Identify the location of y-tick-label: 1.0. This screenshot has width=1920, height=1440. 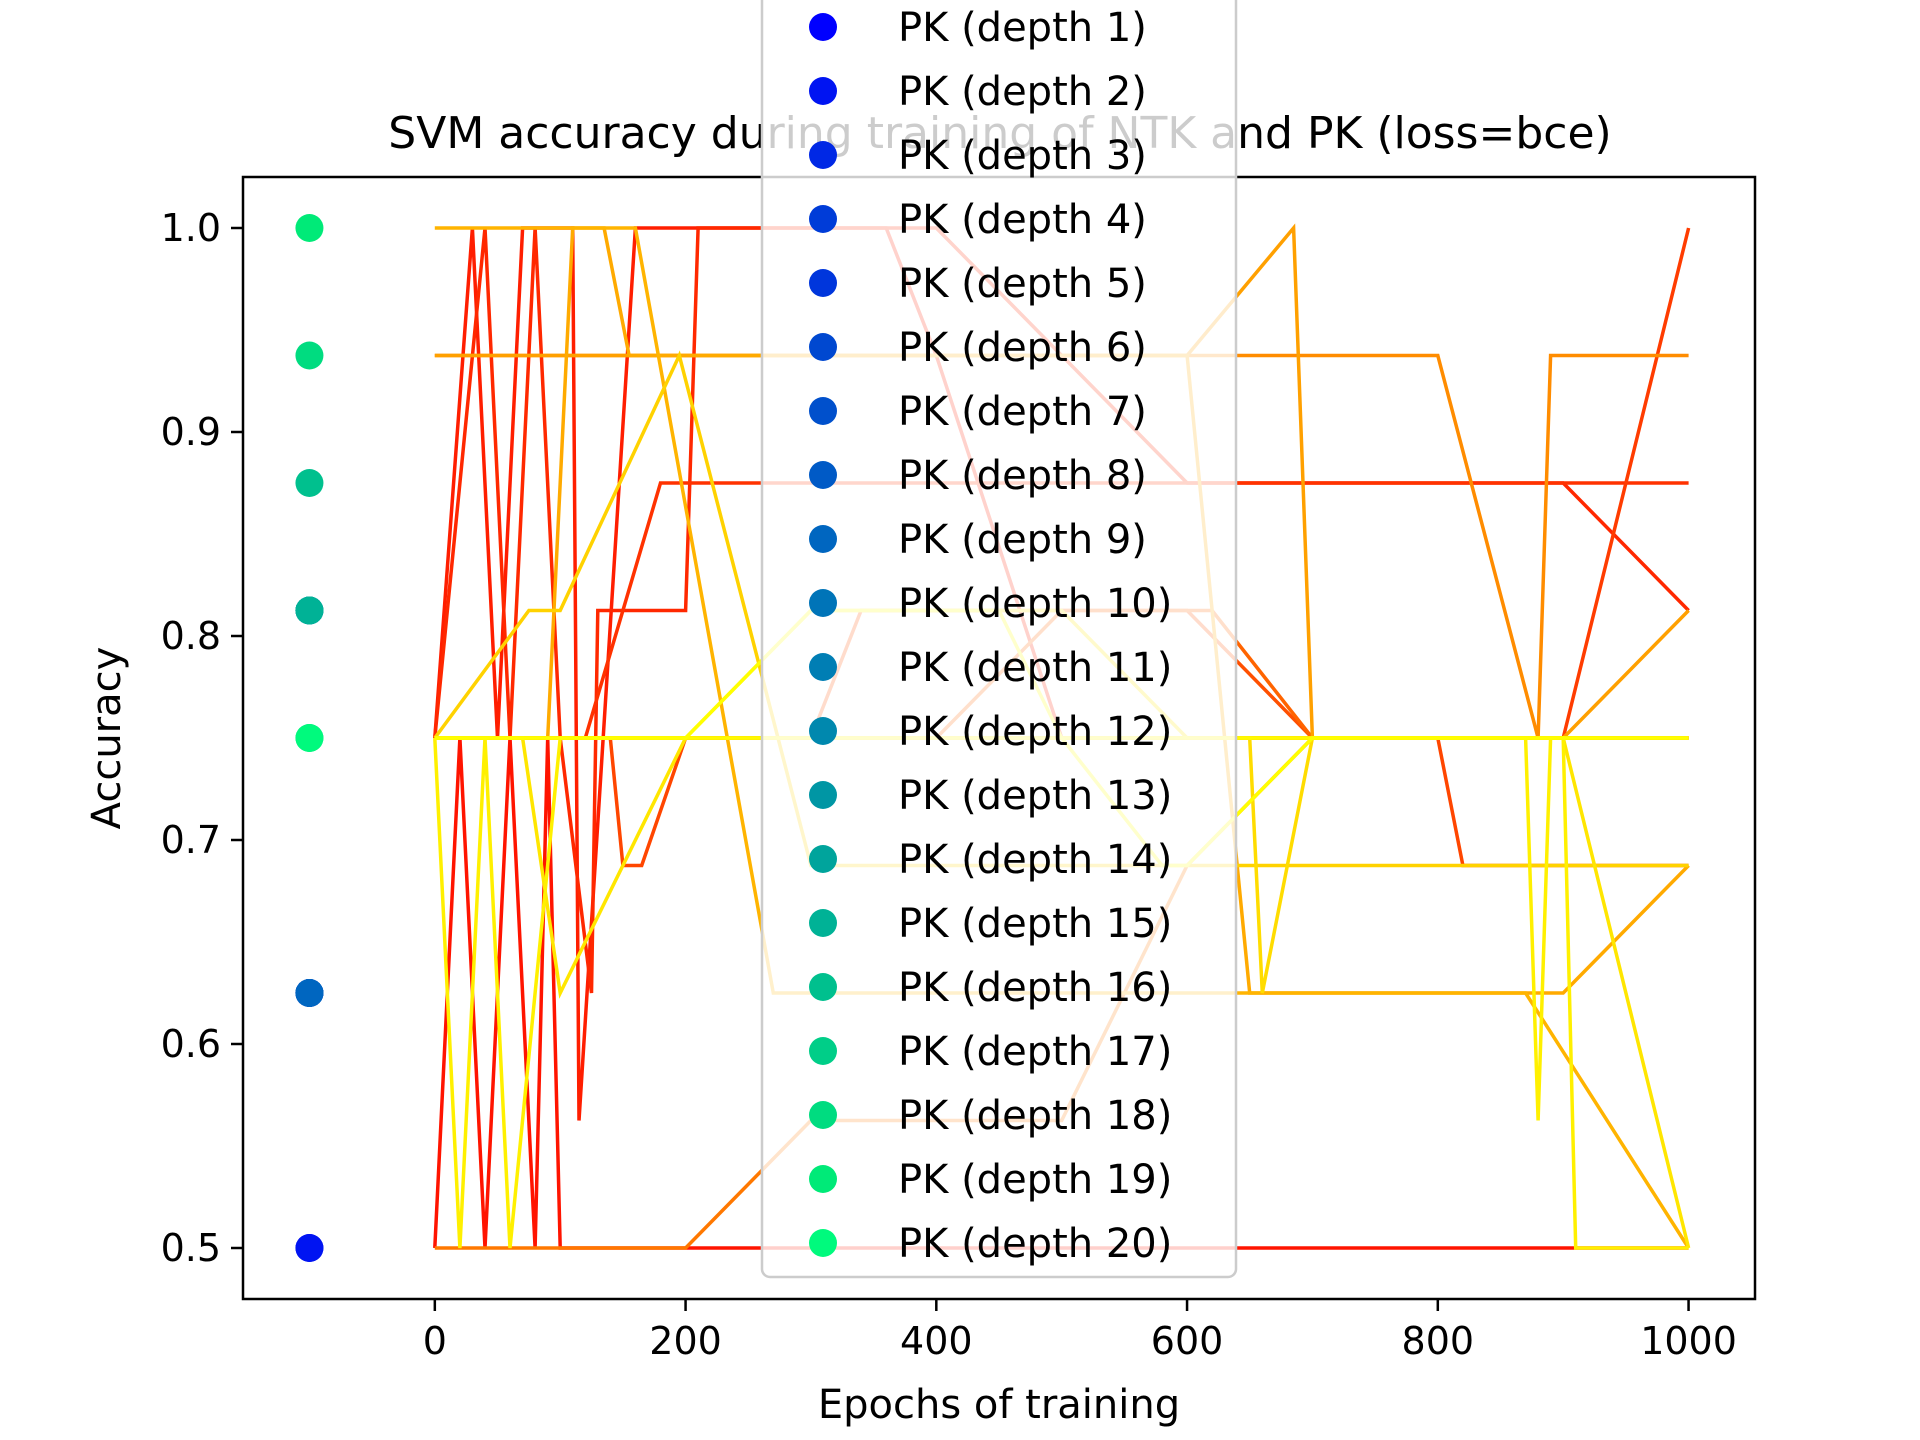
(191, 228).